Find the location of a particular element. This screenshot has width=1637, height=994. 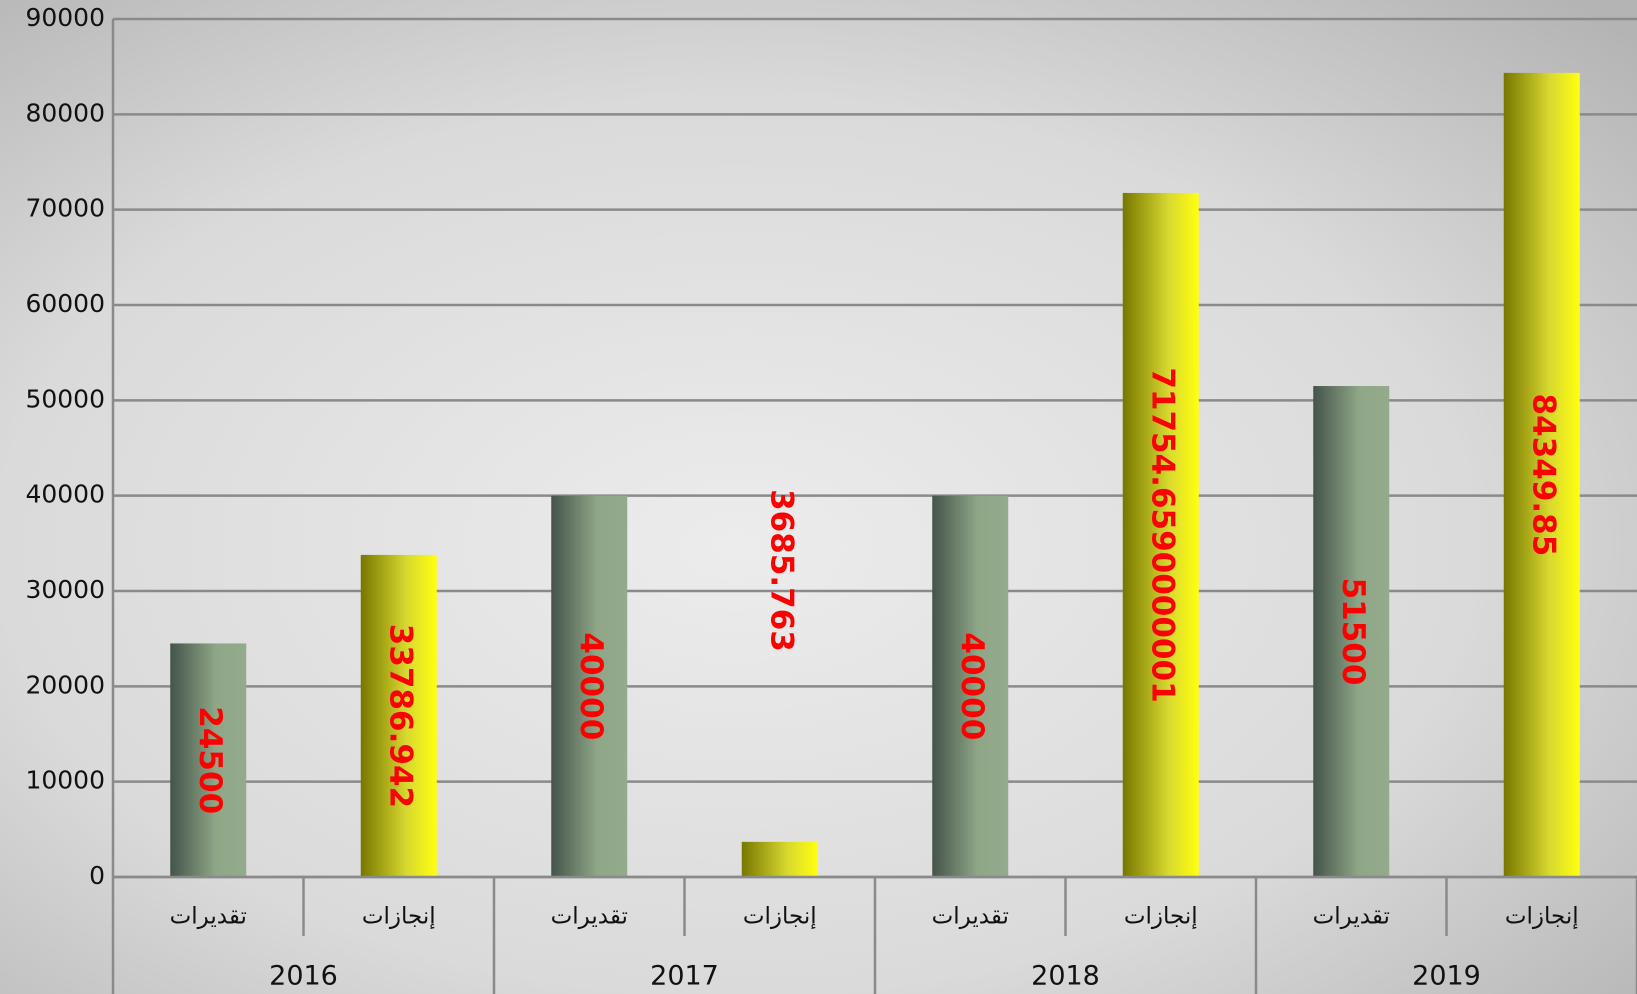

y-tick-label: 50000 is located at coordinates (65, 398).